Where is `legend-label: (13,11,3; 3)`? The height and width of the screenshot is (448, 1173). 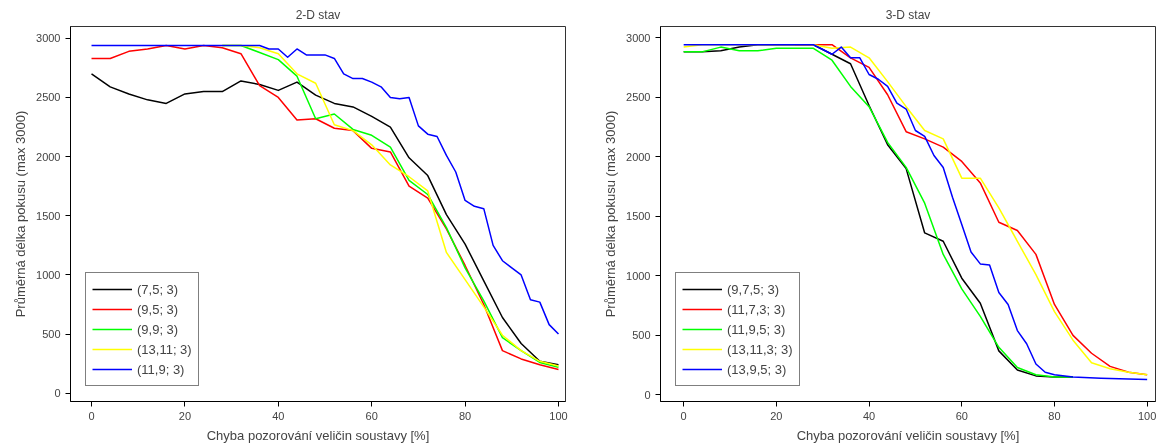 legend-label: (13,11,3; 3) is located at coordinates (760, 349).